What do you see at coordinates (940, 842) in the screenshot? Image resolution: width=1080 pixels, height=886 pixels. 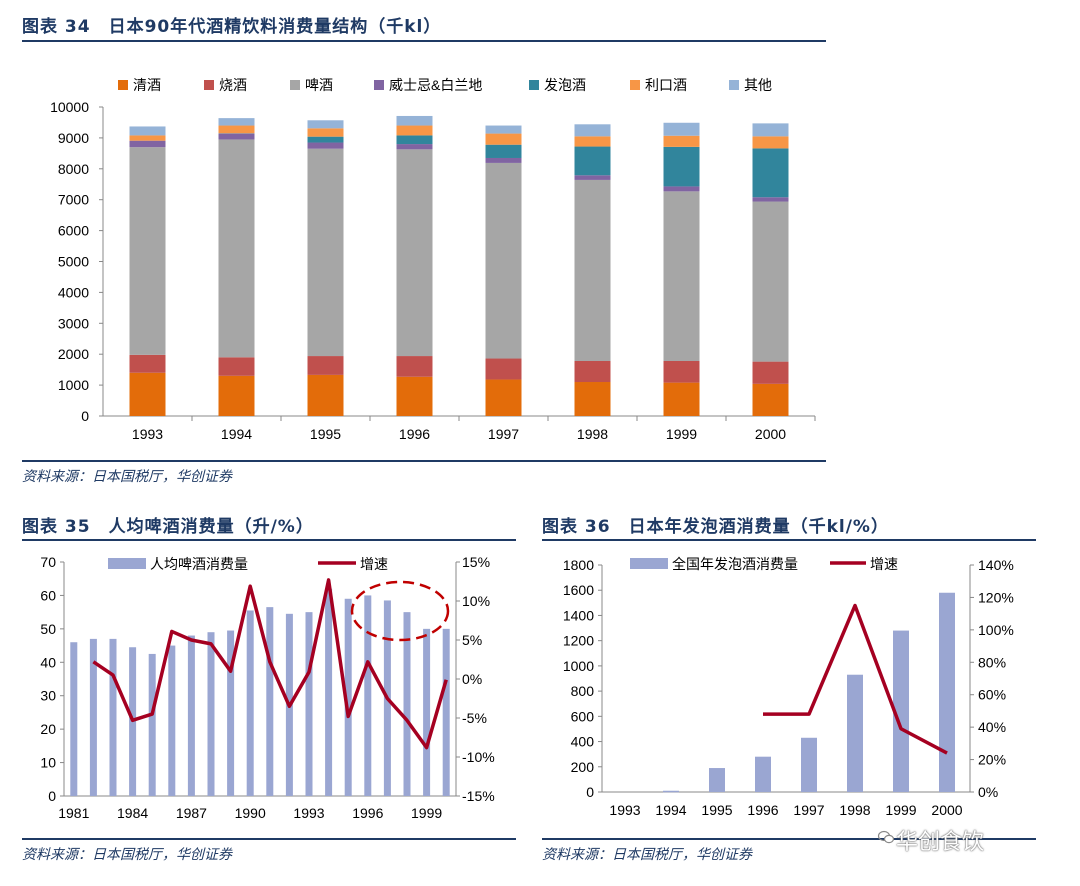 I see `watermark: 华创食饮` at bounding box center [940, 842].